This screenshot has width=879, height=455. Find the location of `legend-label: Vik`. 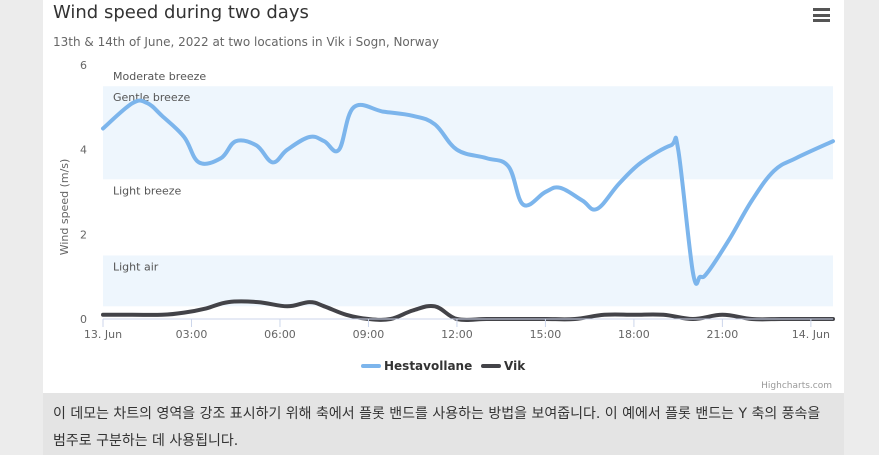

legend-label: Vik is located at coordinates (515, 366).